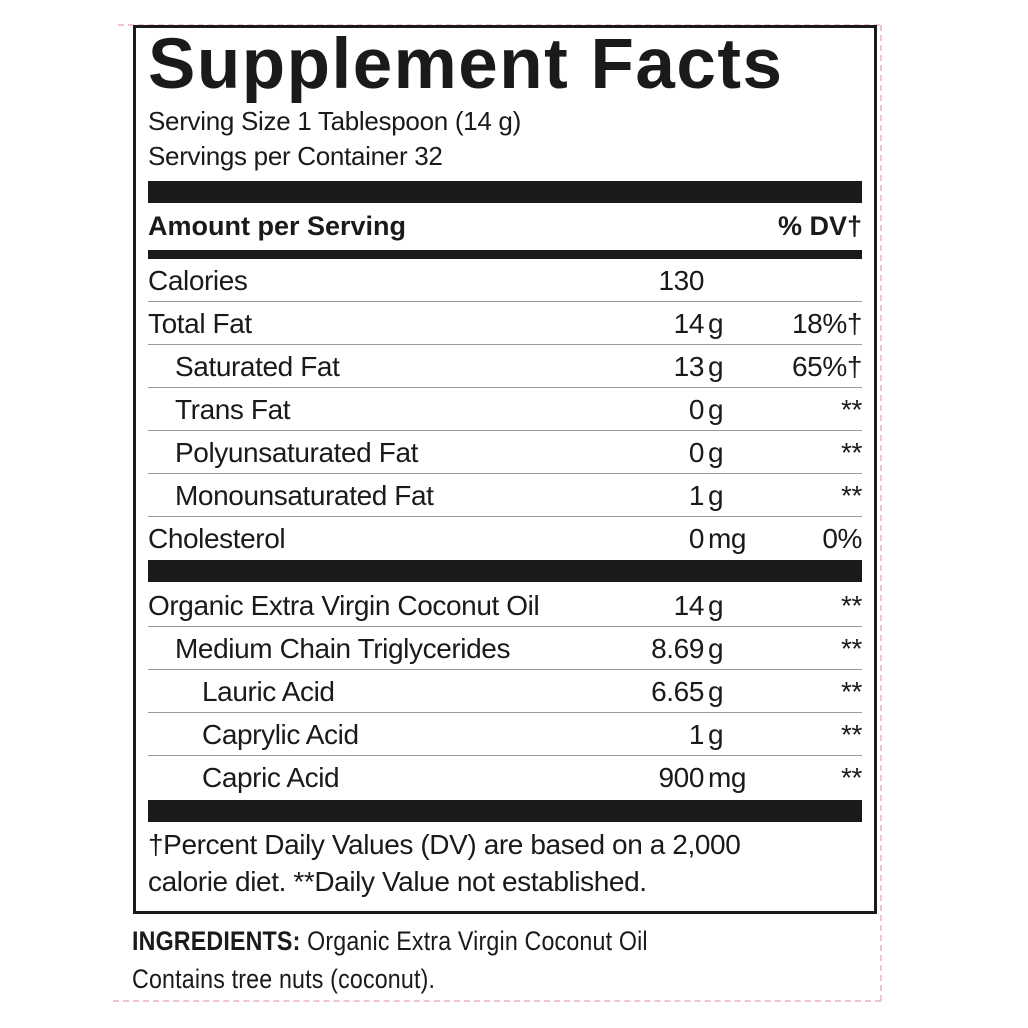 This screenshot has width=1028, height=1028. I want to click on column-header: Amount per Serving % DV†, so click(505, 227).